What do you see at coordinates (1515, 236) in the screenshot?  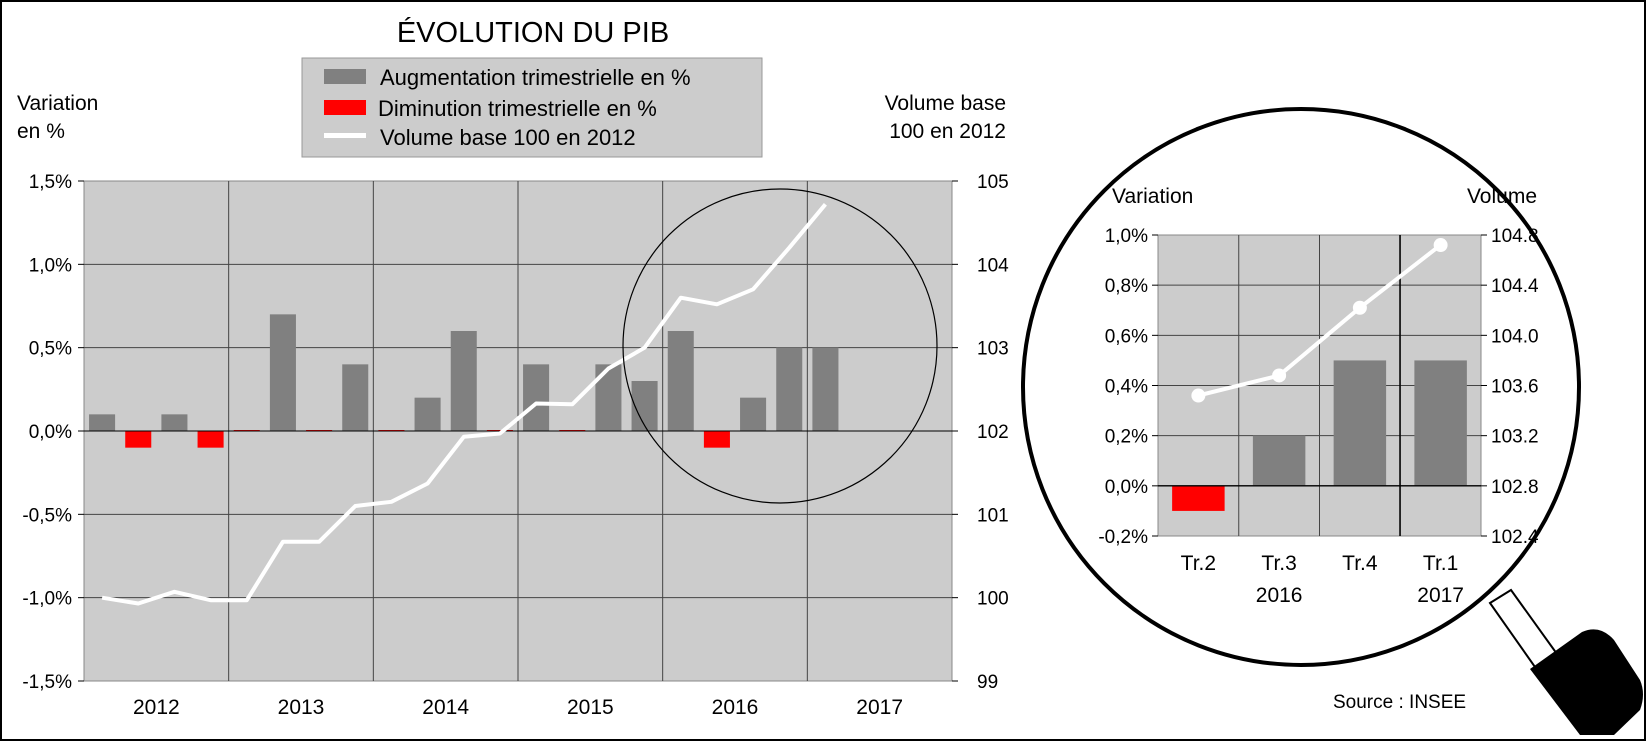 I see `zoom-right-tick-label: 104.8` at bounding box center [1515, 236].